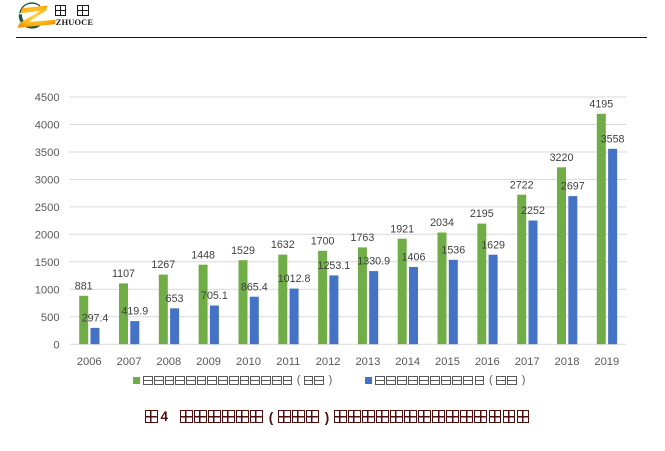 This screenshot has width=665, height=451. What do you see at coordinates (487, 362) in the screenshot?
I see `svg-text: 2016` at bounding box center [487, 362].